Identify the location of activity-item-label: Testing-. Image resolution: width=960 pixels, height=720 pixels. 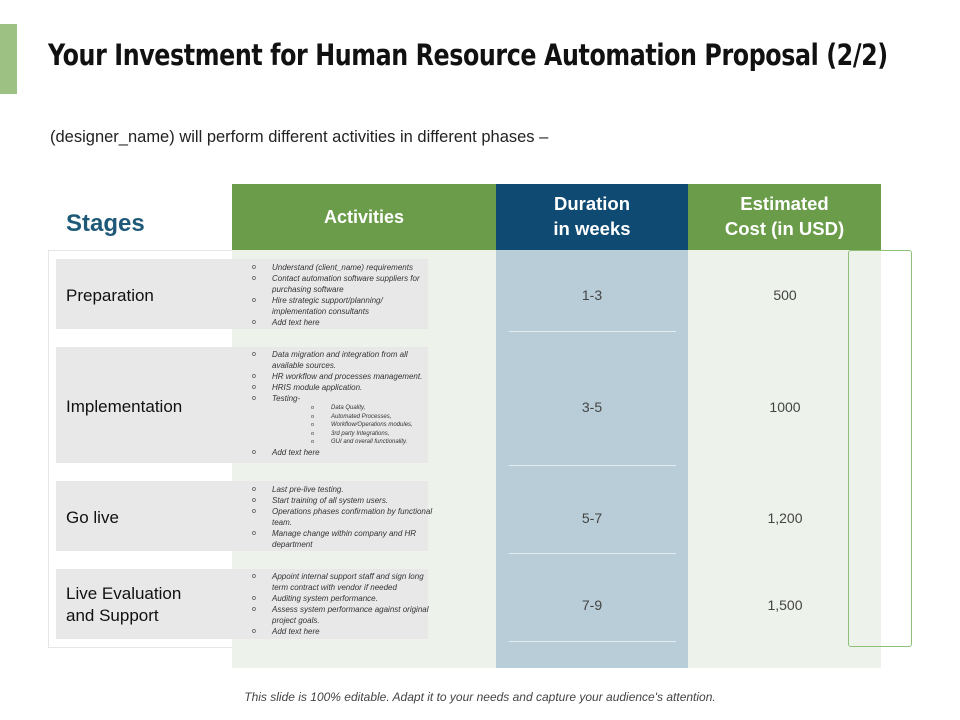
(286, 398).